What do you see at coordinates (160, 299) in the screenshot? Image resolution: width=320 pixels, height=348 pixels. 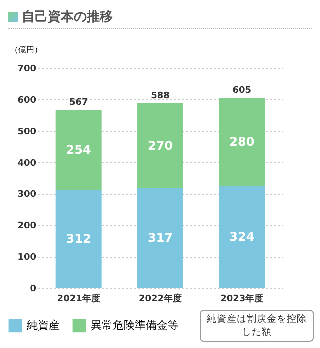 I see `x-tick-label: 2022年度` at bounding box center [160, 299].